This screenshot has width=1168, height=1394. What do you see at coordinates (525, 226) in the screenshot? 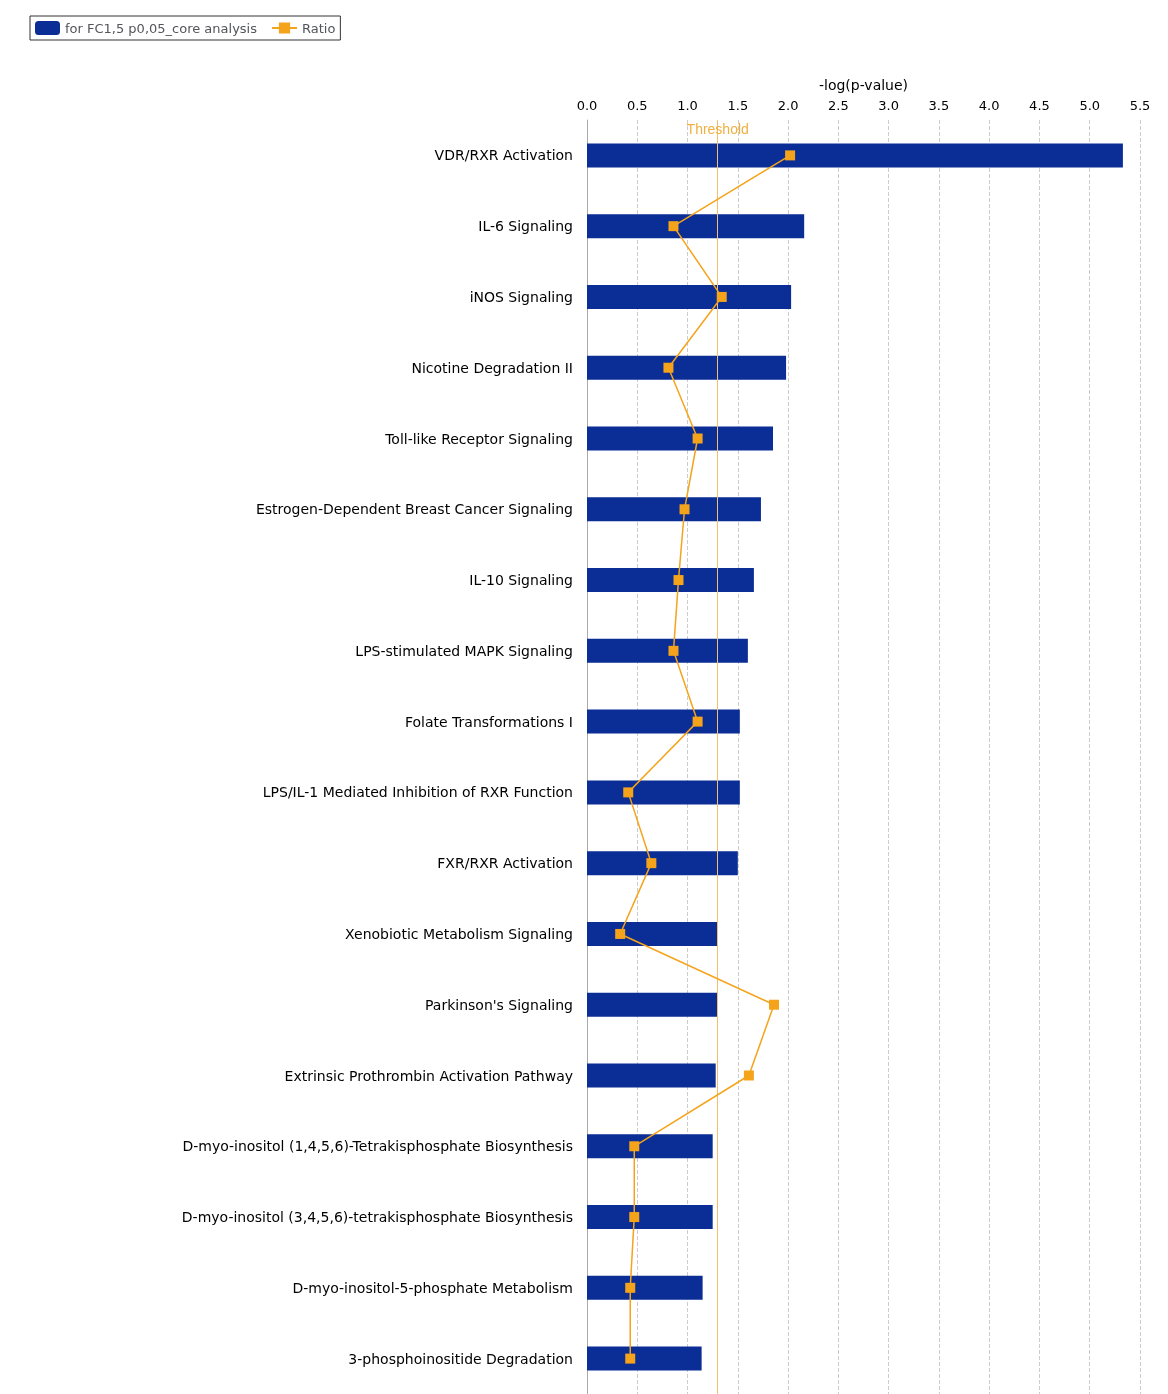
I see `y-tick-label: IL-6 Signaling` at bounding box center [525, 226].